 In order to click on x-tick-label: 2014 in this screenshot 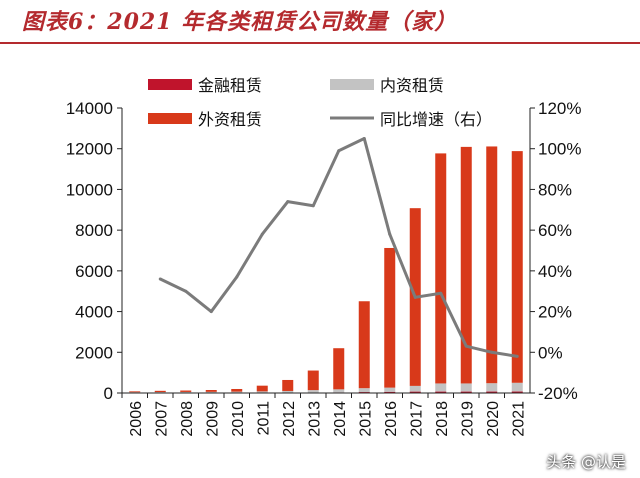, I will do `click(340, 419)`.